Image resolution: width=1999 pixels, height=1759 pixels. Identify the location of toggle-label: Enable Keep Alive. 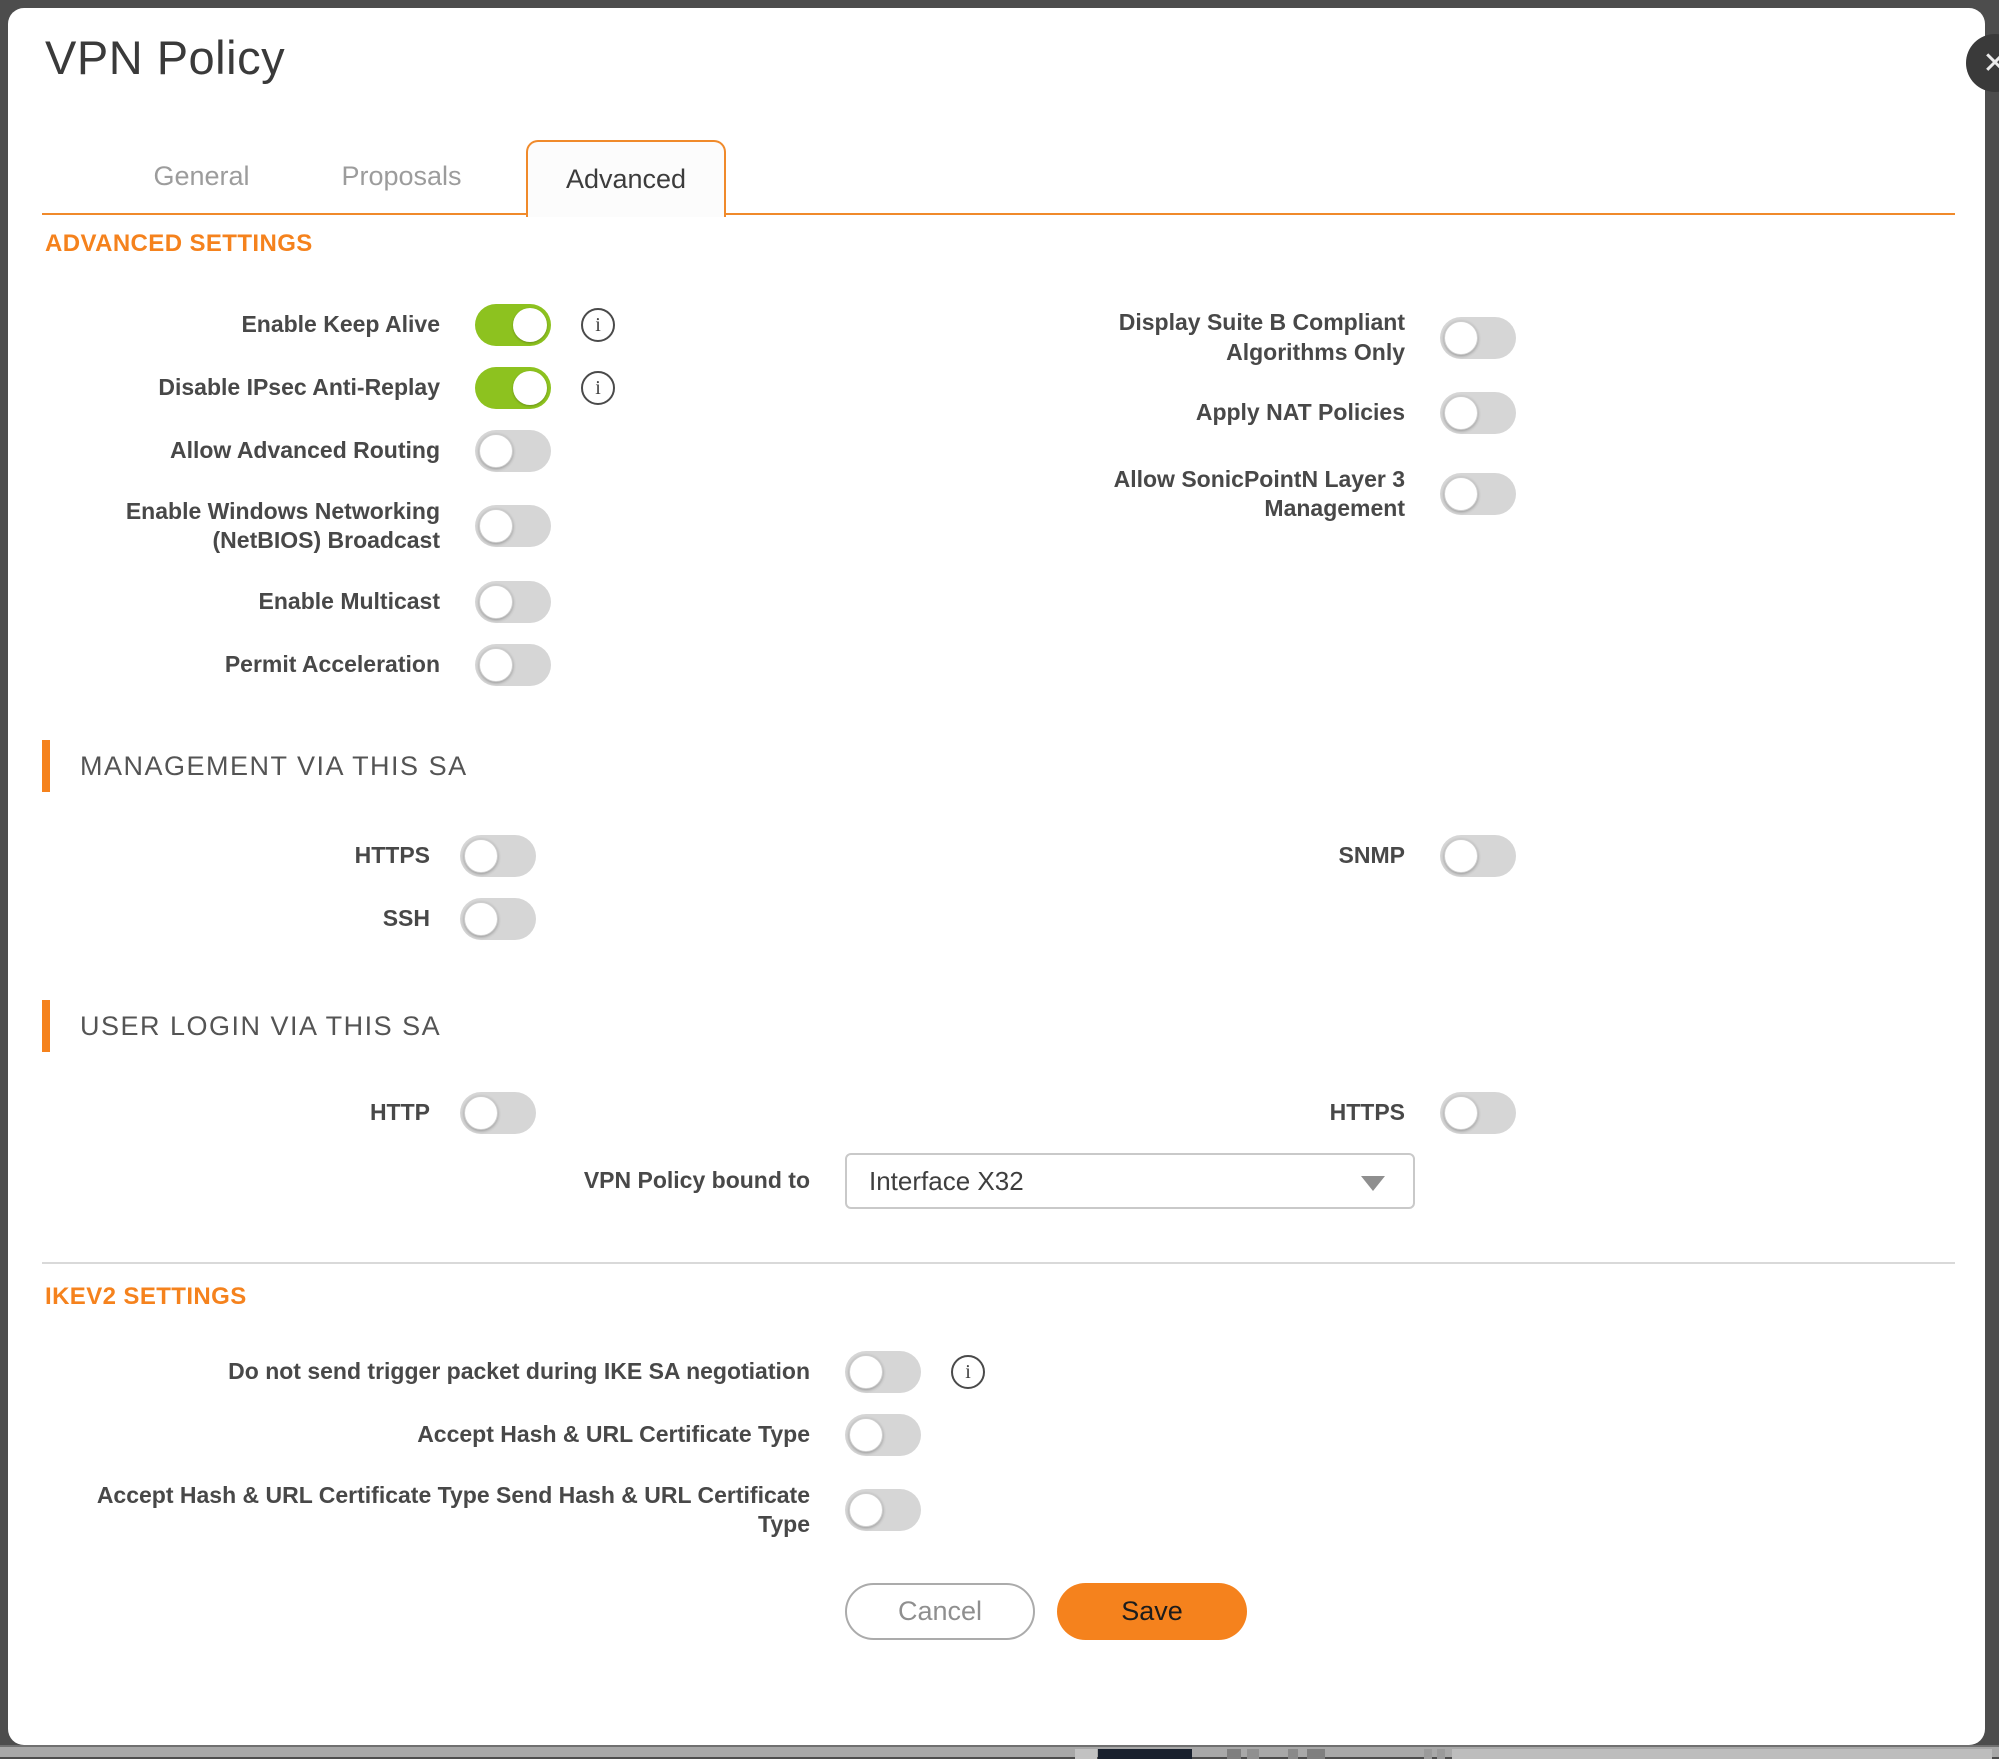
(340, 323).